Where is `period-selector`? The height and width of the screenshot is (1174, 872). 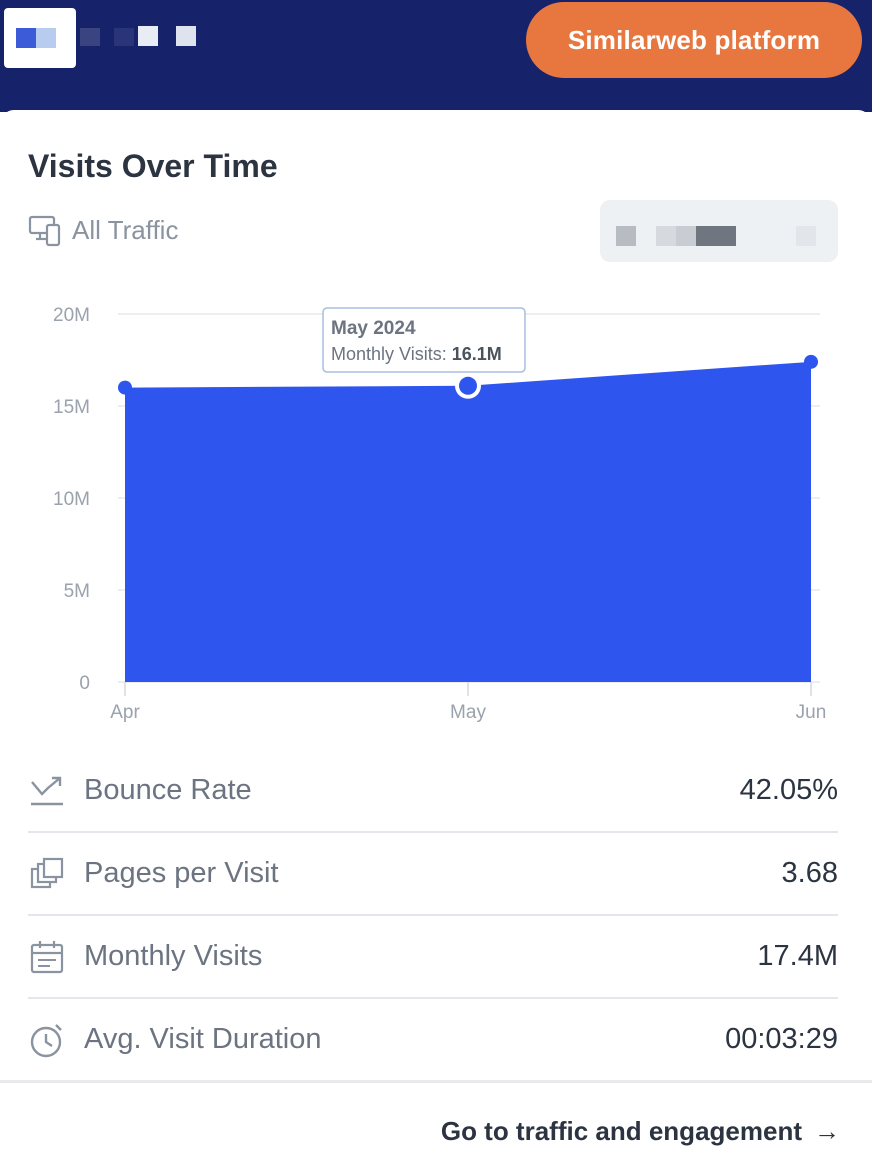
period-selector is located at coordinates (719, 231).